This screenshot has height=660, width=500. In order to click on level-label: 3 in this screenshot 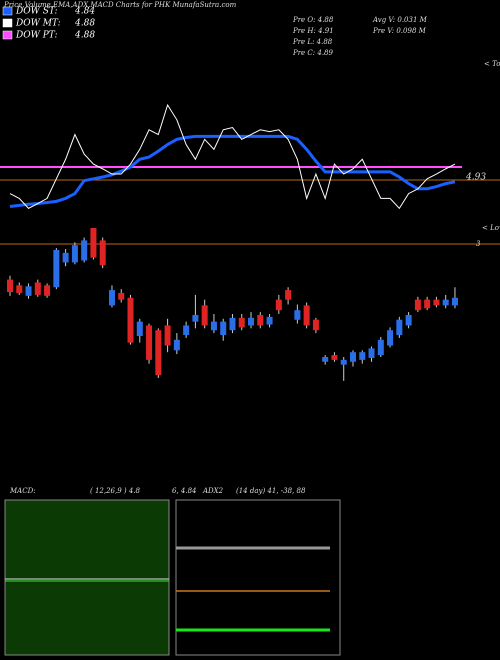, I will do `click(478, 244)`.